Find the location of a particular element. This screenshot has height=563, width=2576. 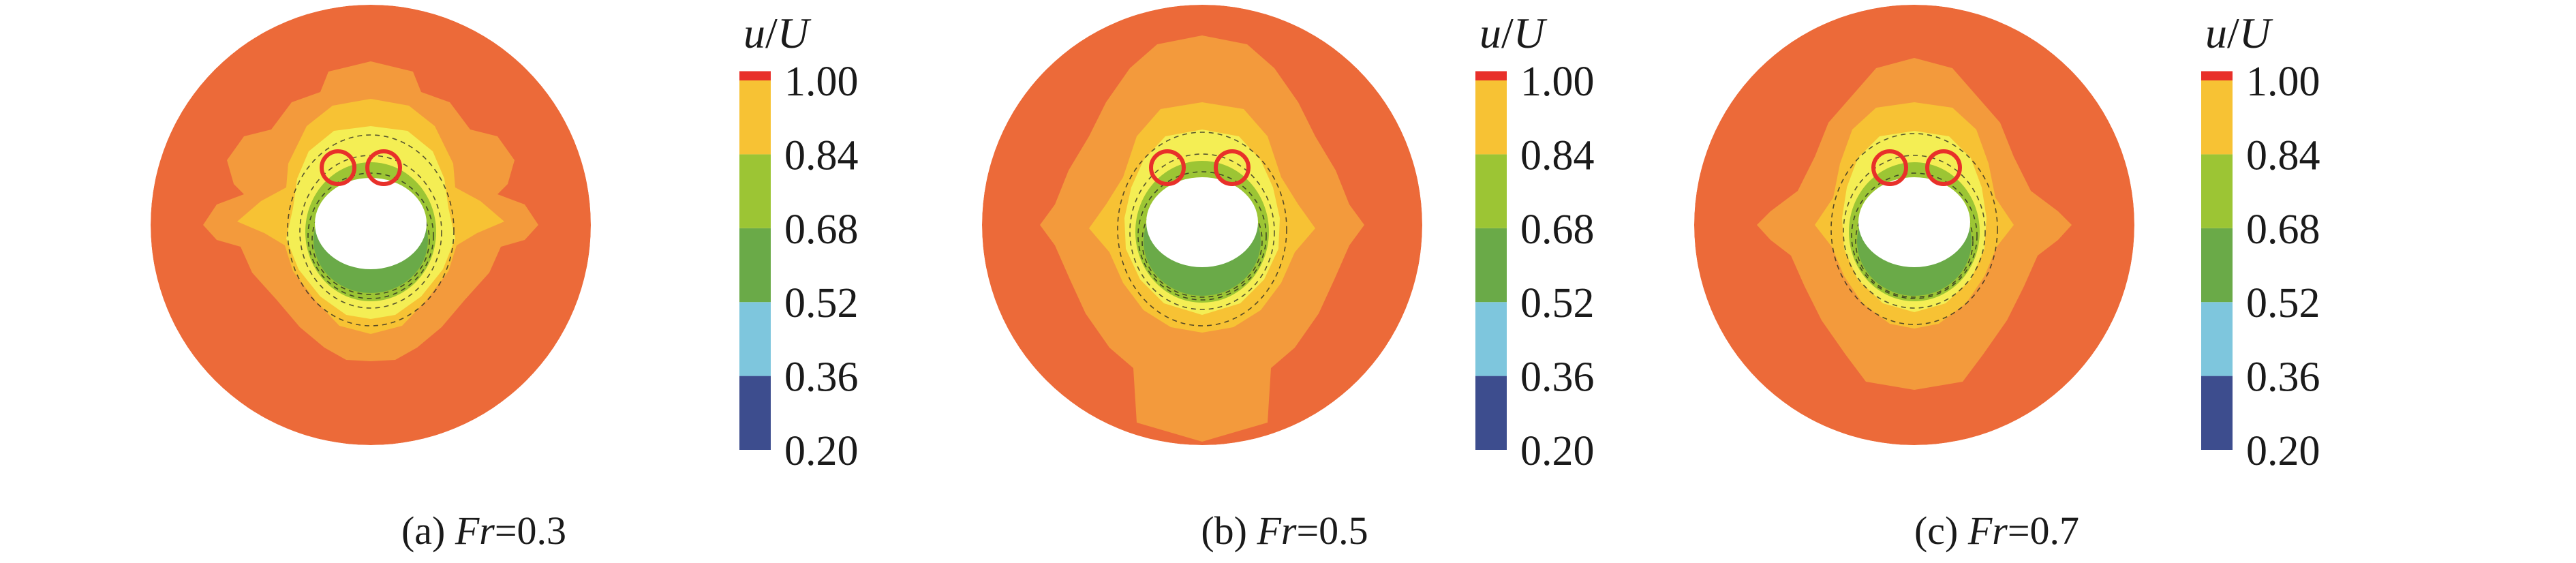

colorbar-tick-c-4: 0.36 is located at coordinates (2283, 377).